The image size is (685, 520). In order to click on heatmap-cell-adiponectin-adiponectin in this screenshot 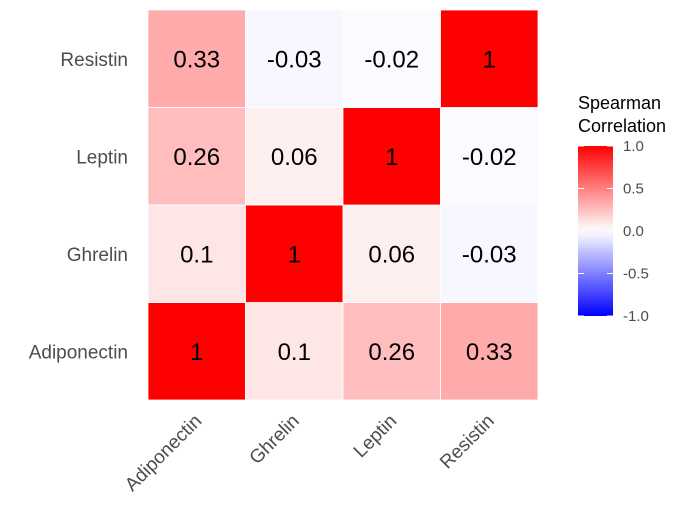, I will do `click(196, 351)`.